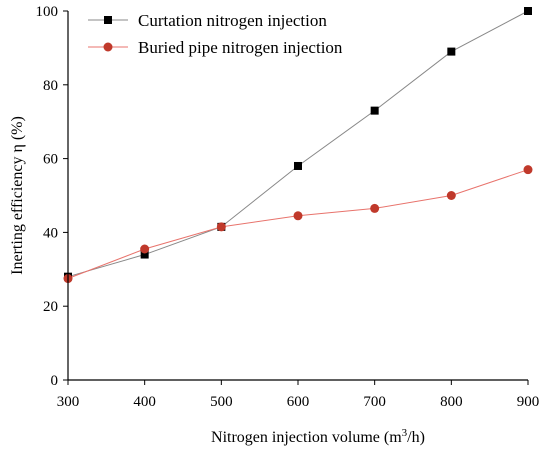  What do you see at coordinates (17, 195) in the screenshot?
I see `y-axis-title: Inerting efficiency η (%)` at bounding box center [17, 195].